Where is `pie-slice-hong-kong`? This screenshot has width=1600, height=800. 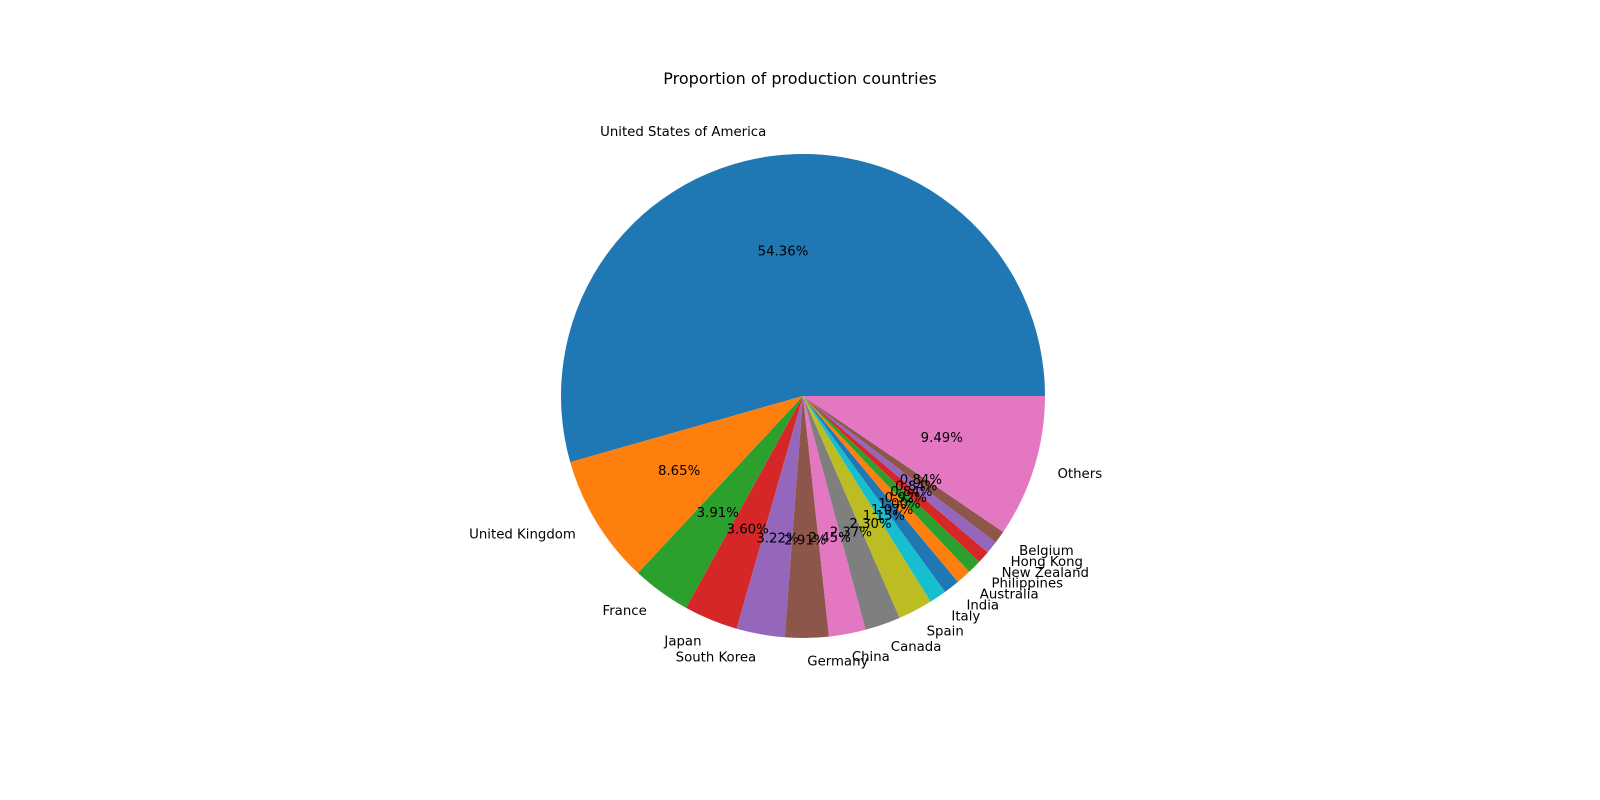 pie-slice-hong-kong is located at coordinates (899, 474).